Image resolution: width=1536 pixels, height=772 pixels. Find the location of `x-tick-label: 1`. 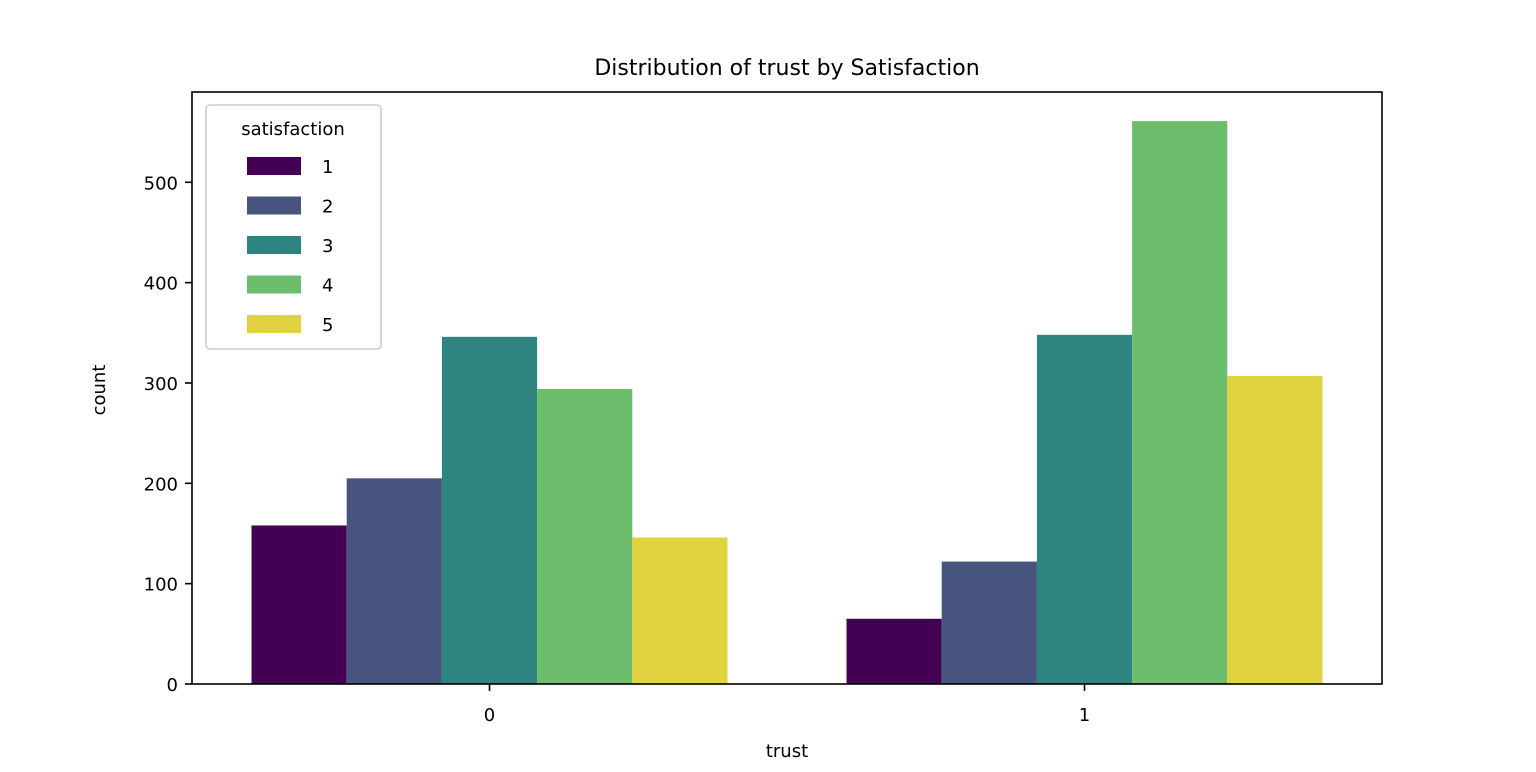

x-tick-label: 1 is located at coordinates (1084, 715).